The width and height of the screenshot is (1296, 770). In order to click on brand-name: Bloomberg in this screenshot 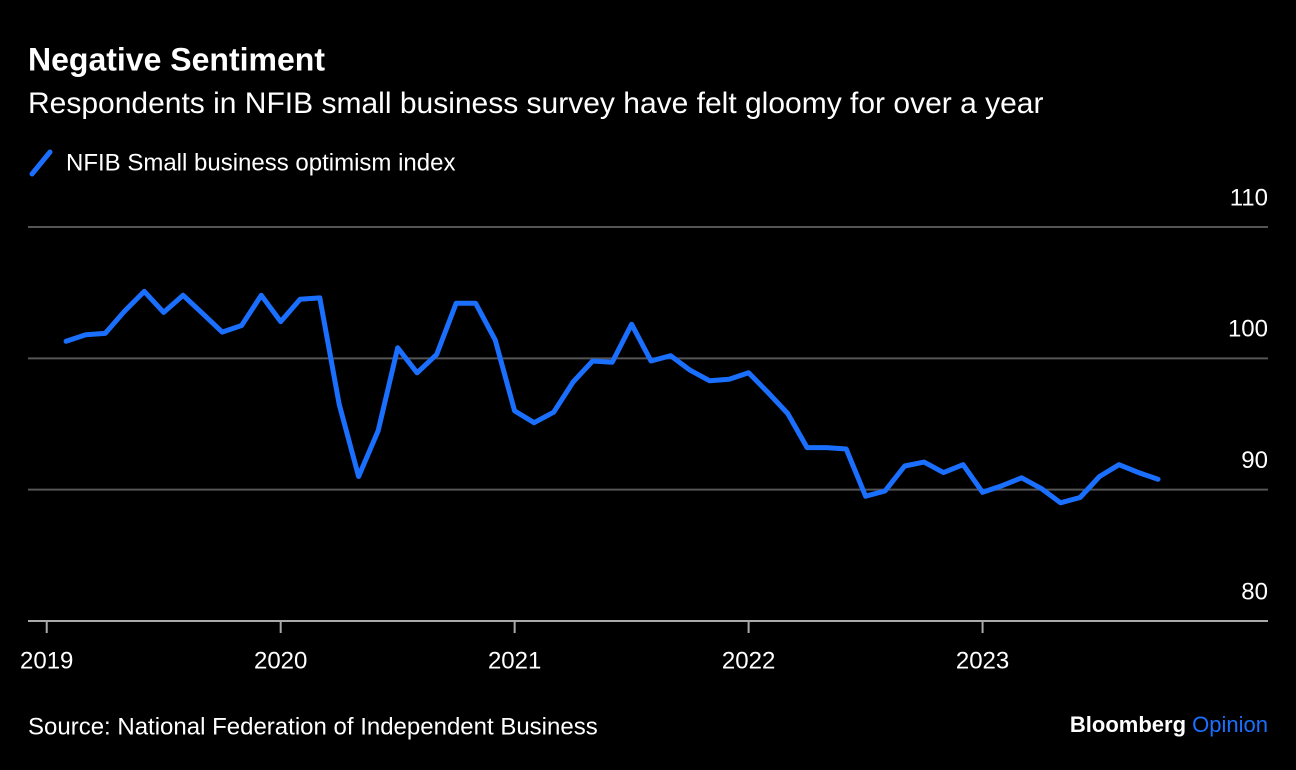, I will do `click(1128, 724)`.